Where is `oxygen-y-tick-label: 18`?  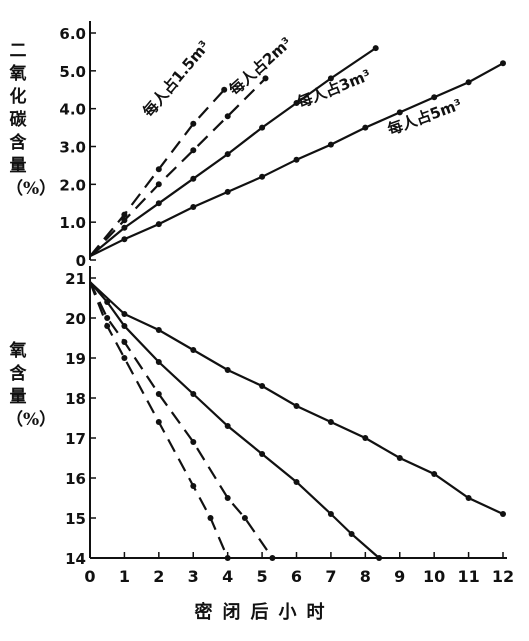
oxygen-y-tick-label: 18 is located at coordinates (75, 399).